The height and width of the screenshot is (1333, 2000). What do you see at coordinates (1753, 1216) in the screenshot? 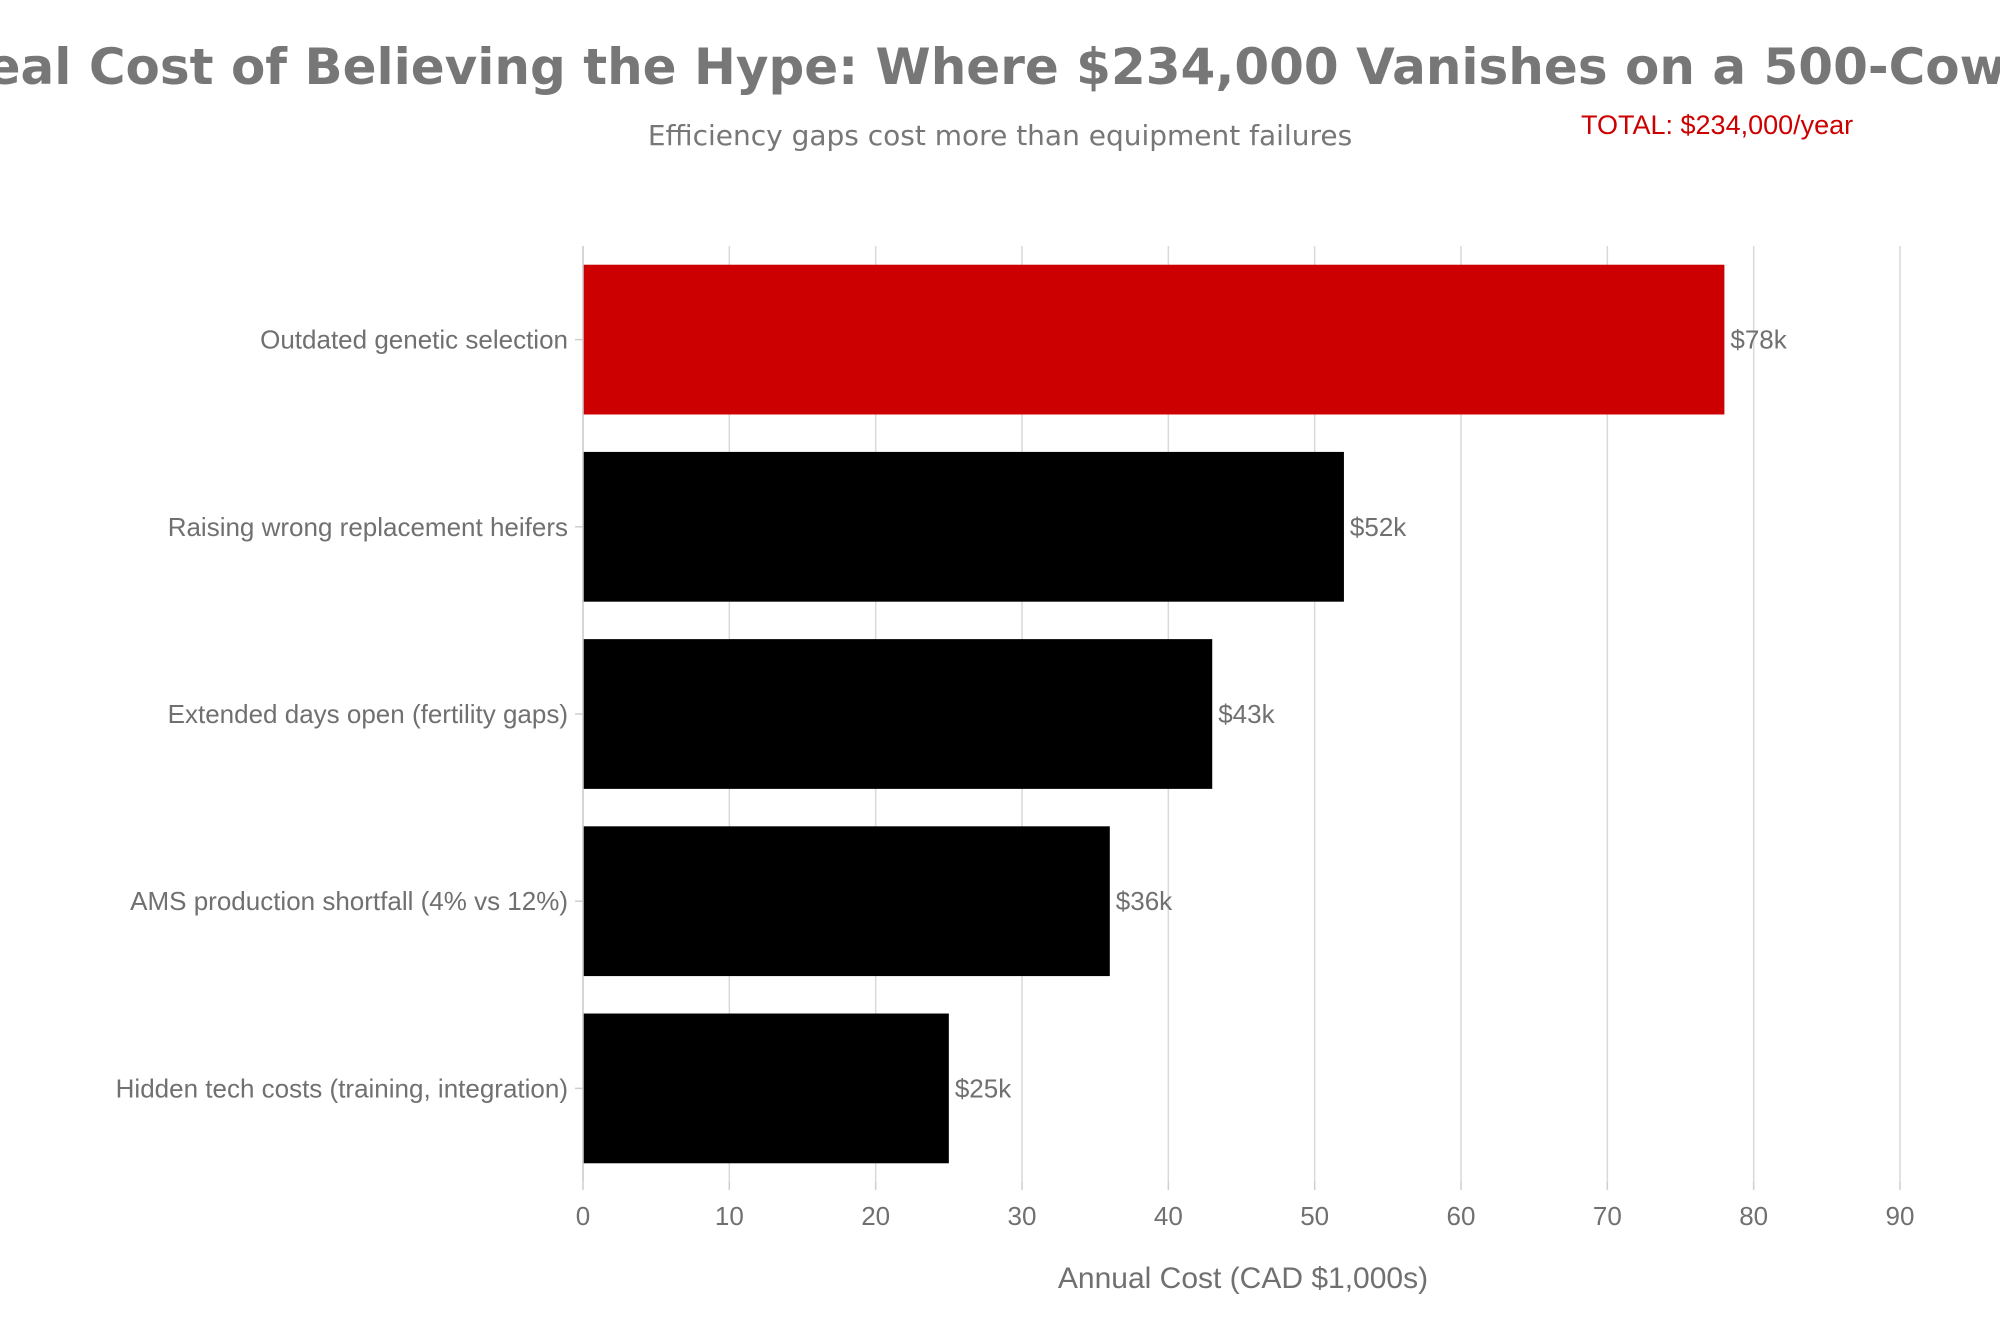
I see `x-tick-label: 80` at bounding box center [1753, 1216].